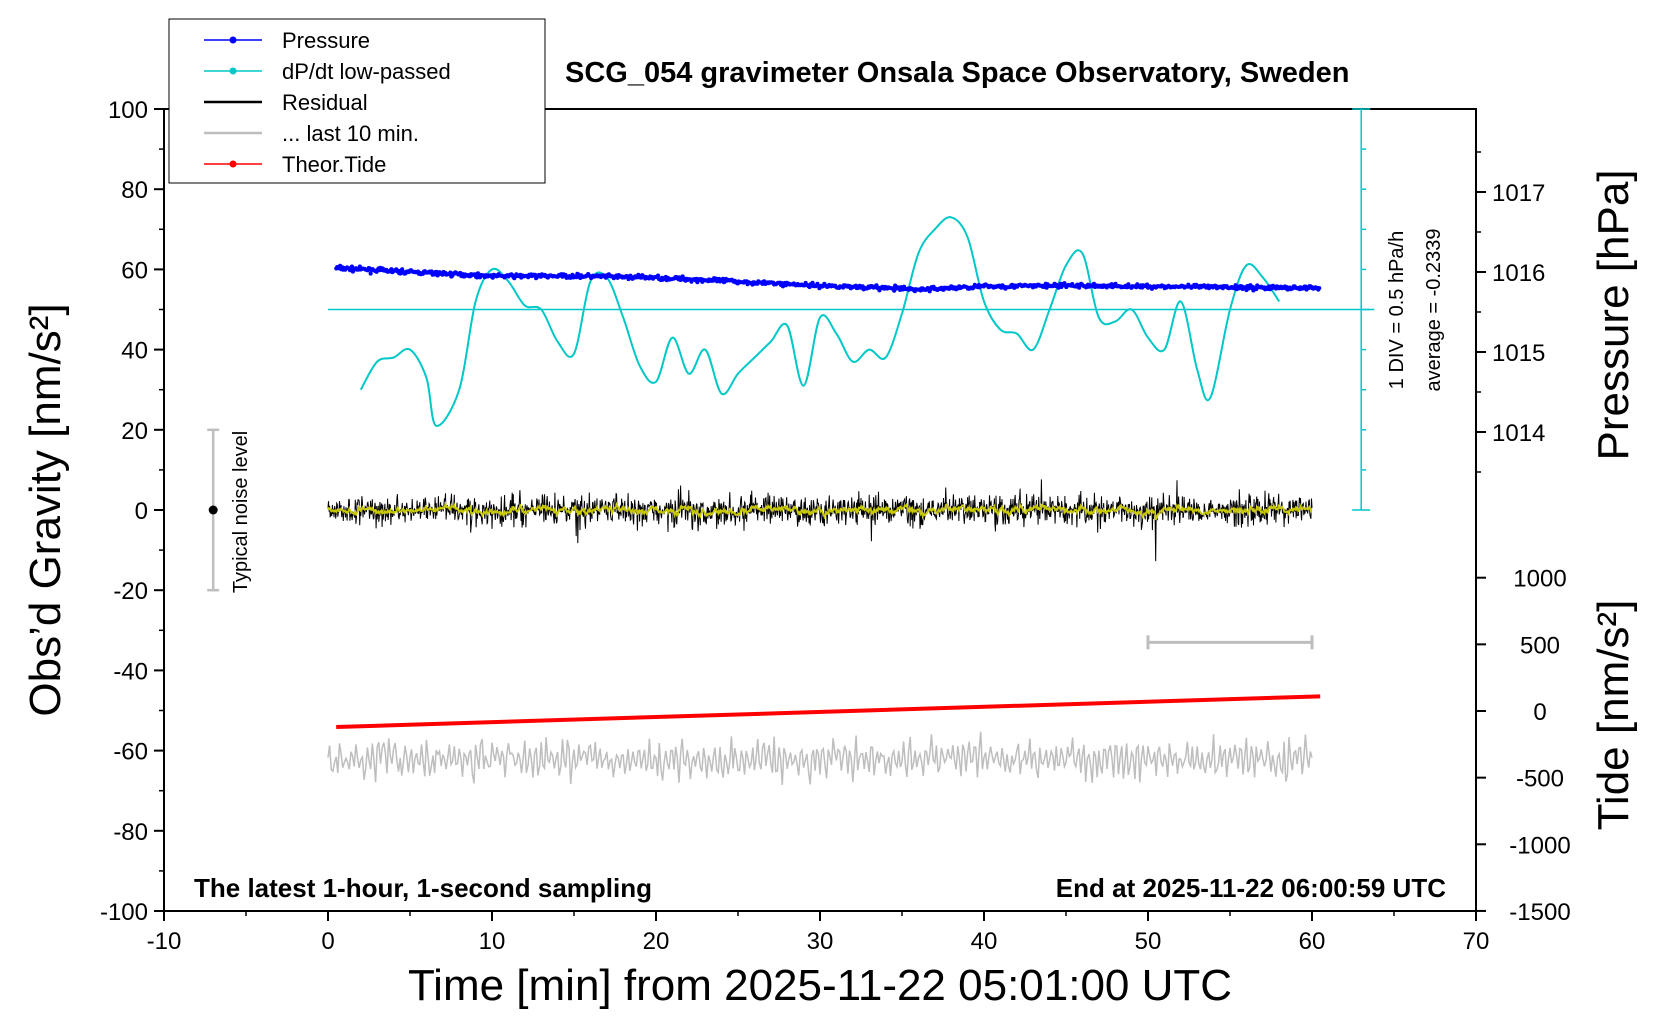 The height and width of the screenshot is (1020, 1660). I want to click on x-tick-label: 40, so click(984, 941).